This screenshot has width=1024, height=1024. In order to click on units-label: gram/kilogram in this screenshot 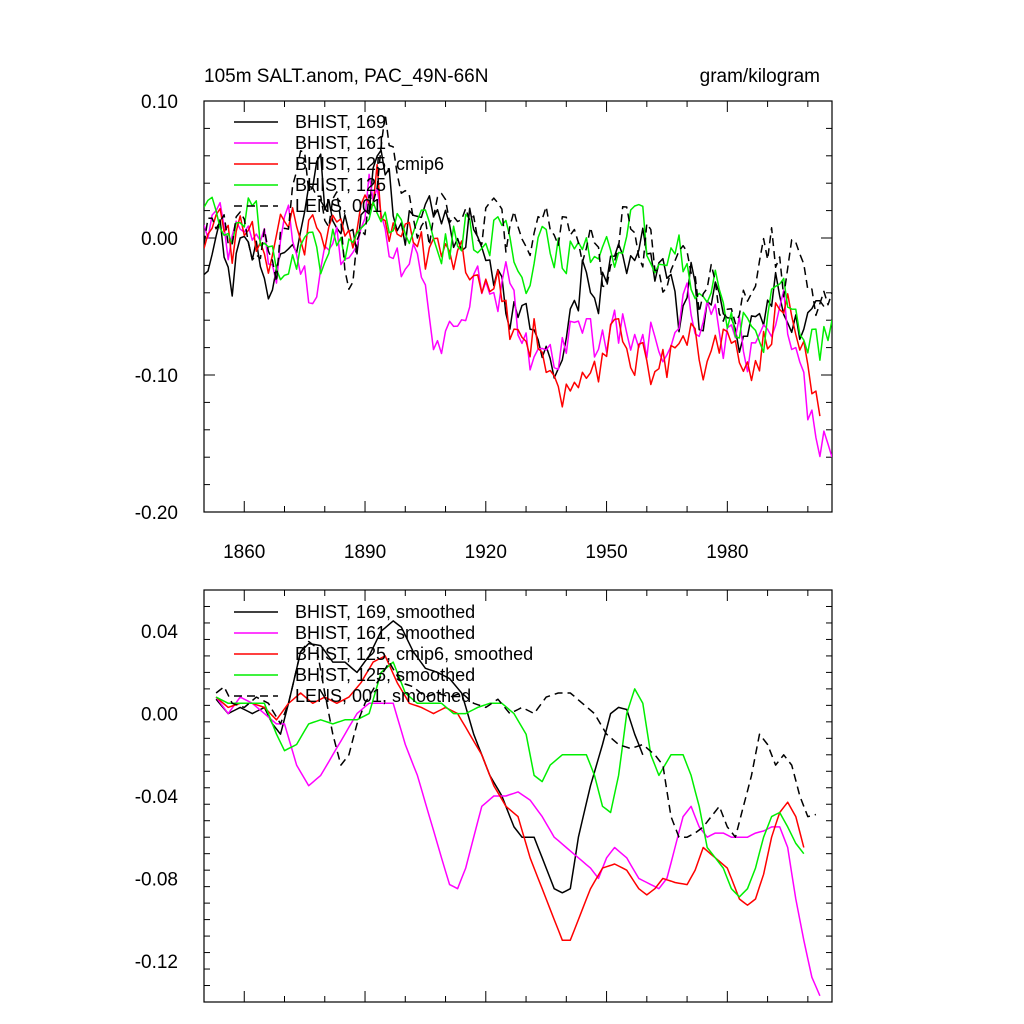, I will do `click(760, 76)`.